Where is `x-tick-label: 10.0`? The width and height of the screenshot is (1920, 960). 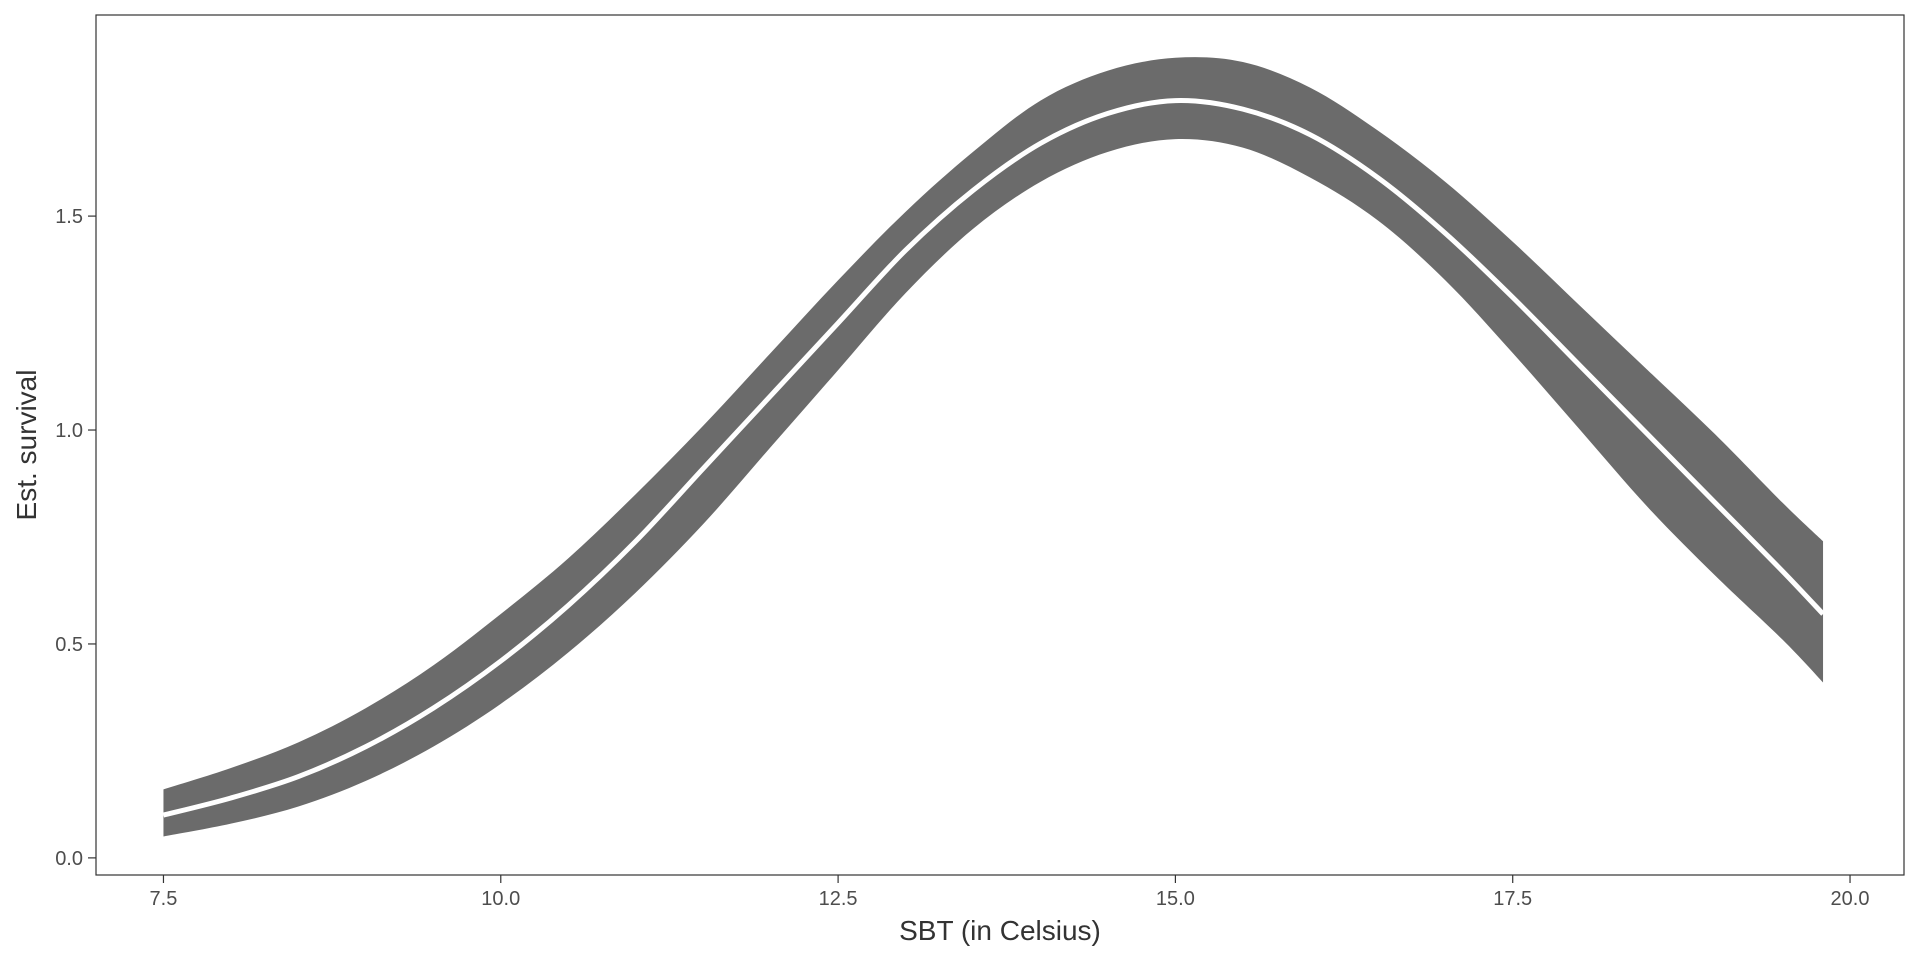 x-tick-label: 10.0 is located at coordinates (500, 899).